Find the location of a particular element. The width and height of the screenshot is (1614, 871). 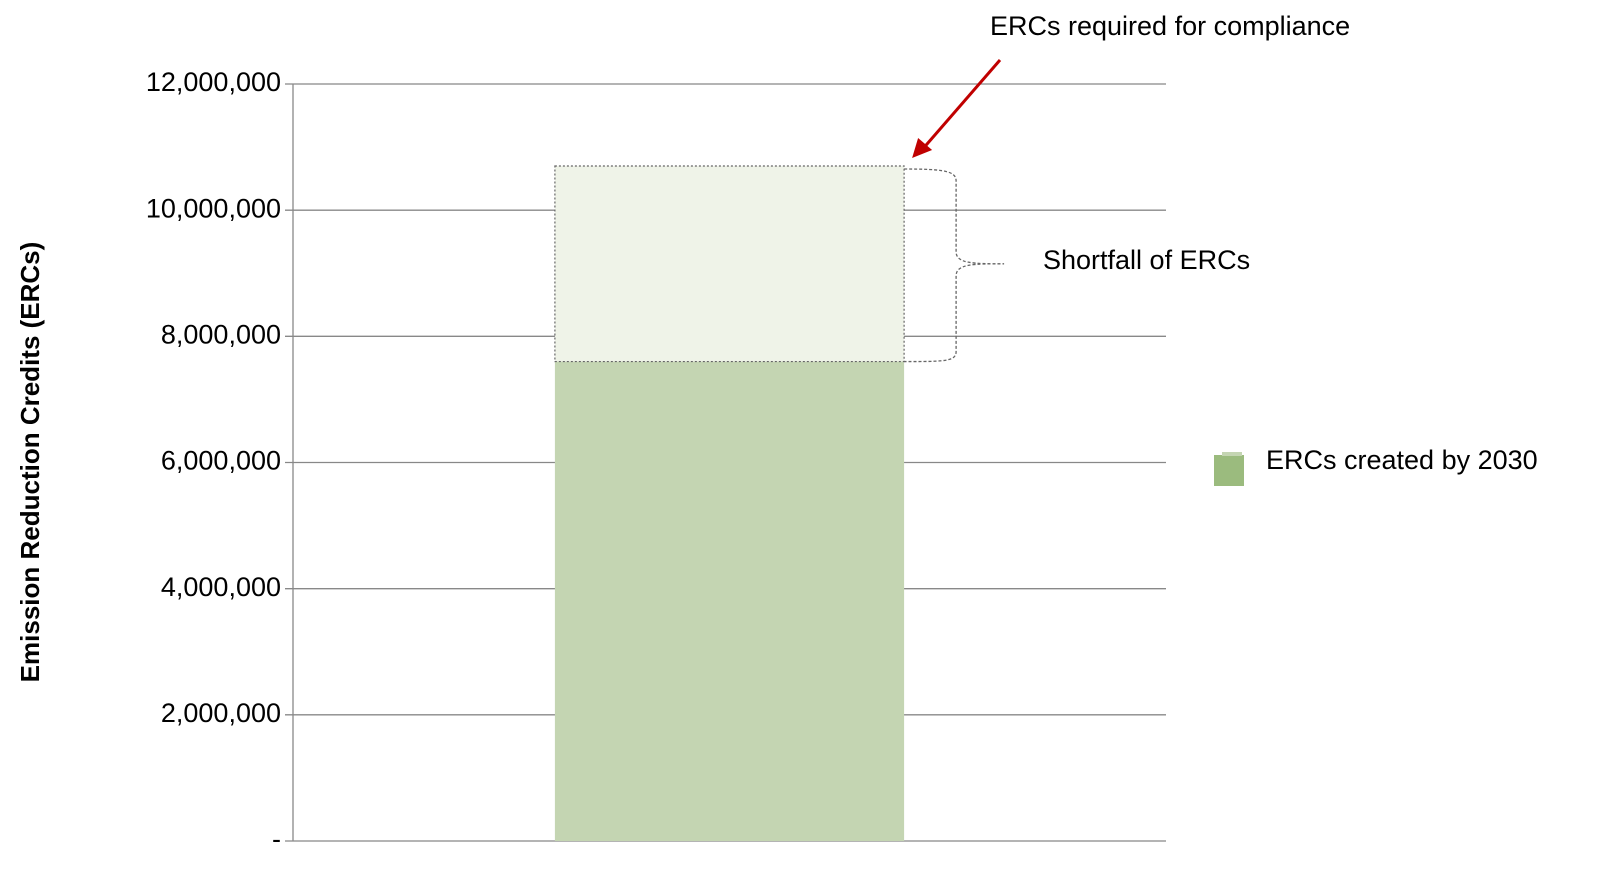

y-tick-label: 8,000,000 is located at coordinates (221, 334).